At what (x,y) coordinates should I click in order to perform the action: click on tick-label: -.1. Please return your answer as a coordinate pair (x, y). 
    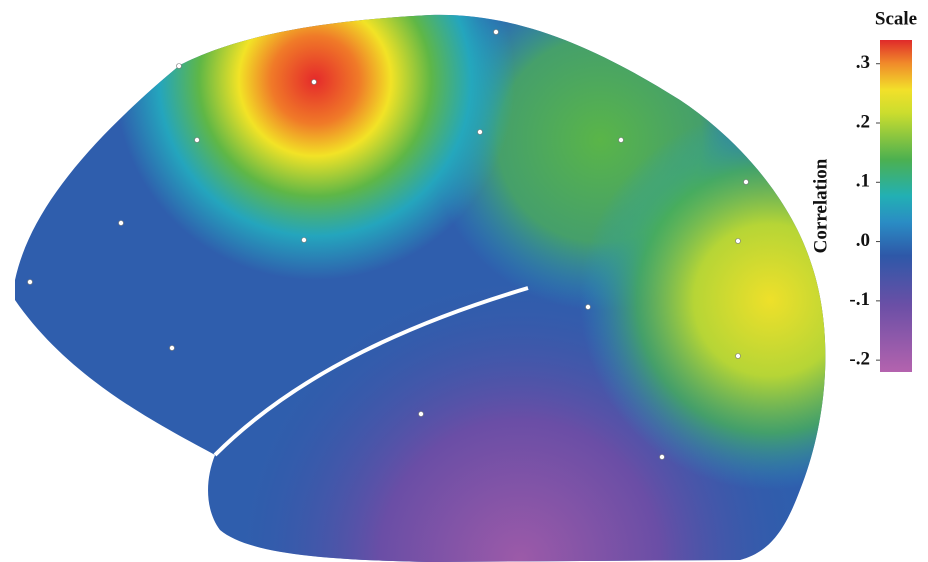
    Looking at the image, I should click on (859, 299).